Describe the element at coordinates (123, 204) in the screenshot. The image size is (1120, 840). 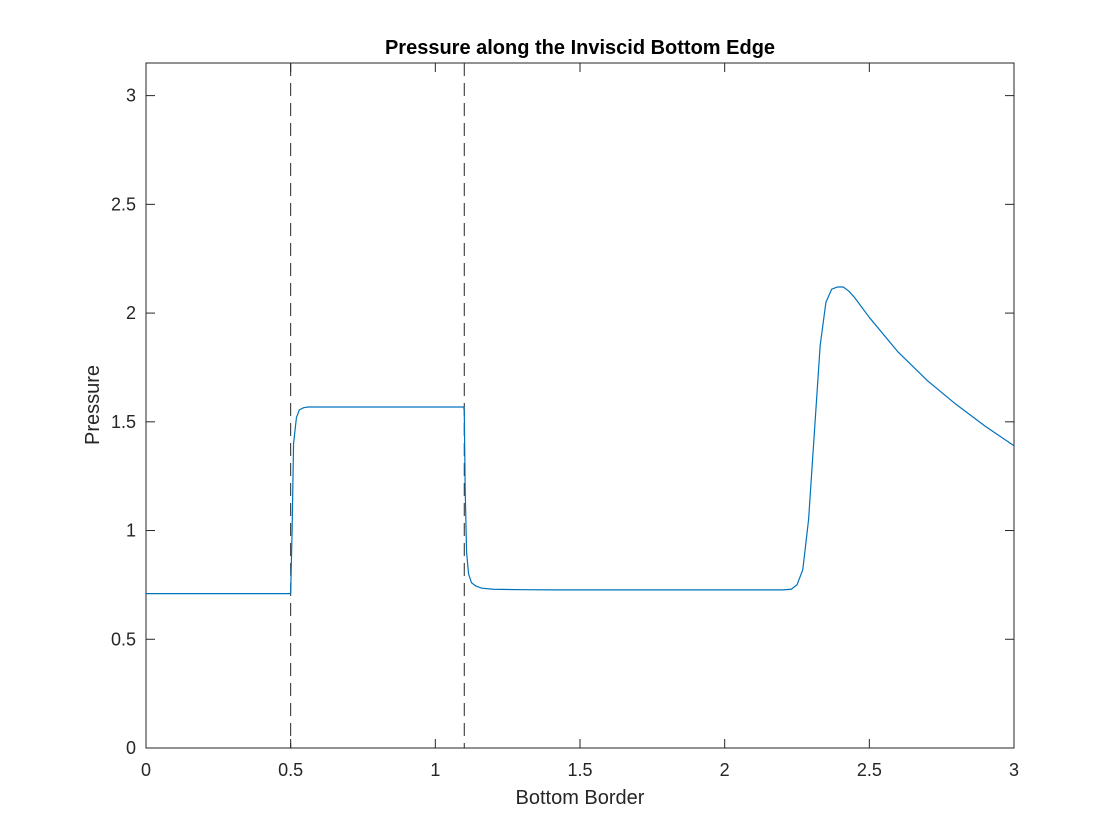
I see `y-tick-label: 2.5` at that location.